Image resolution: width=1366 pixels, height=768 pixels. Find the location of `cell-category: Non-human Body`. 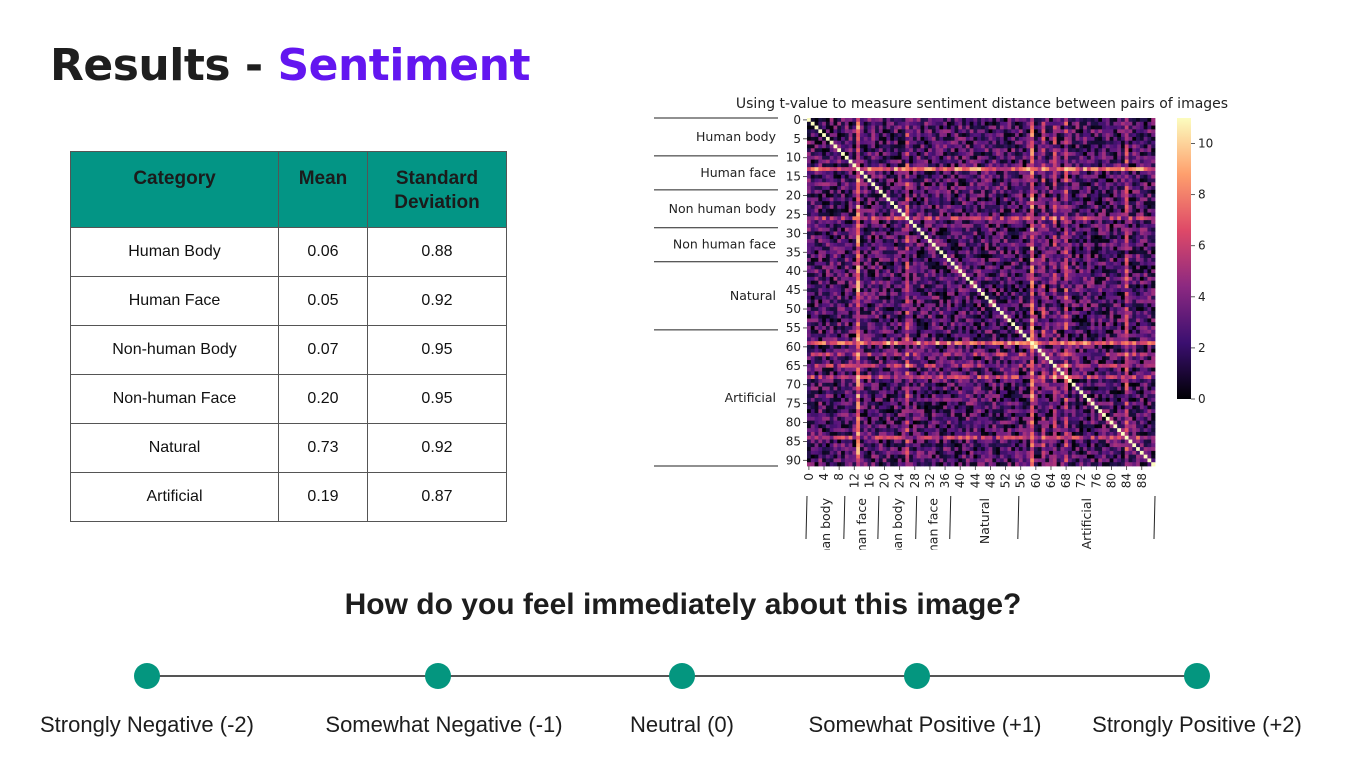

cell-category: Non-human Body is located at coordinates (174, 350).